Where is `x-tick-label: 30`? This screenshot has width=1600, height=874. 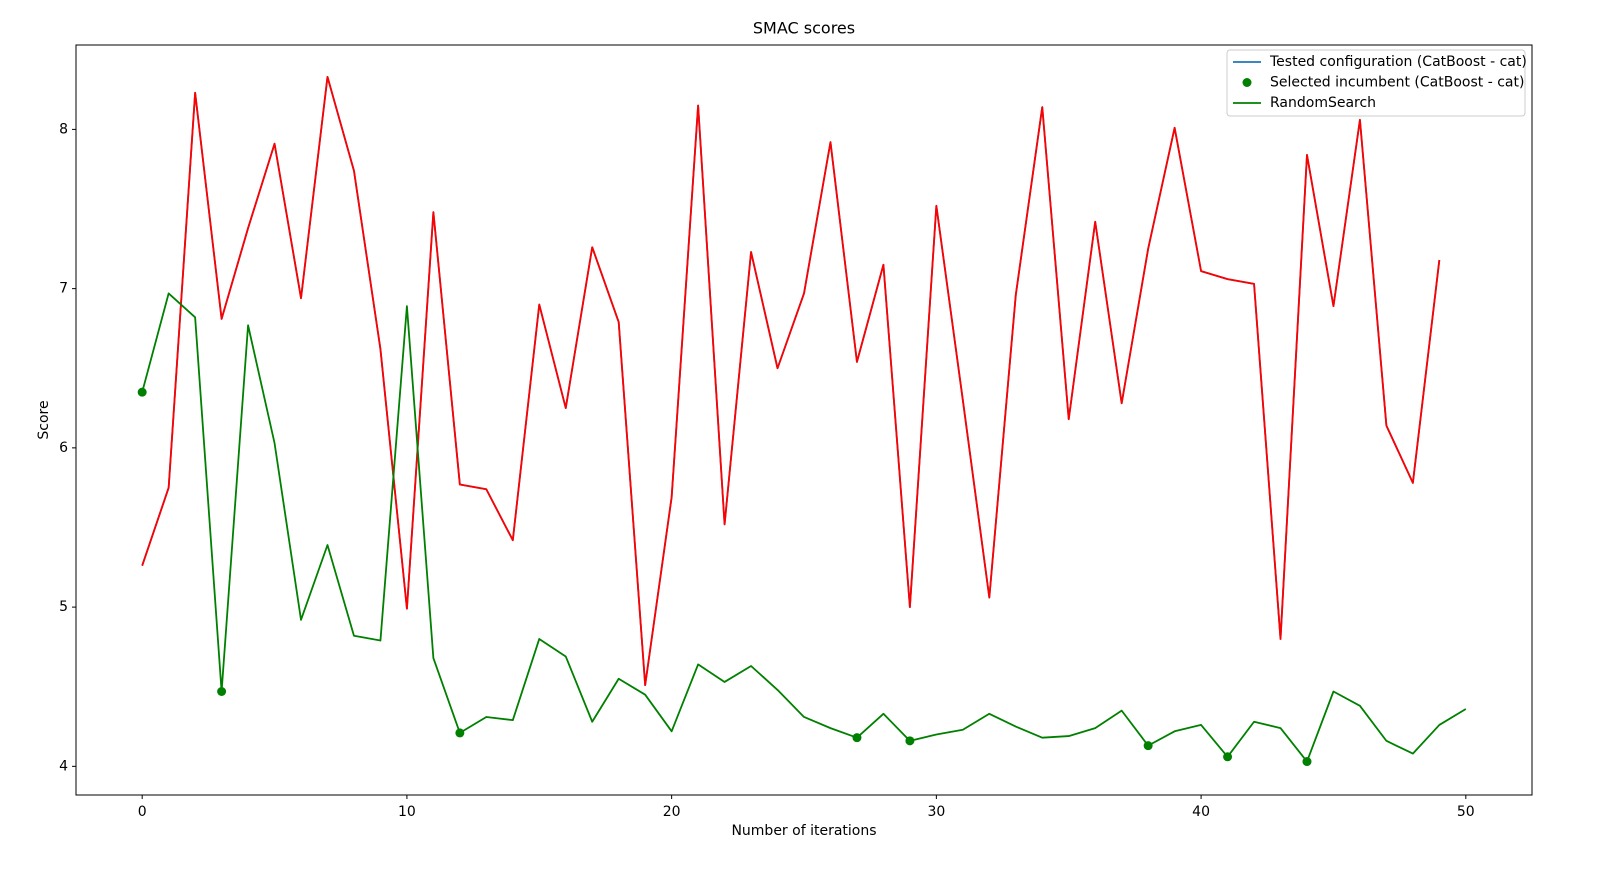 x-tick-label: 30 is located at coordinates (936, 812).